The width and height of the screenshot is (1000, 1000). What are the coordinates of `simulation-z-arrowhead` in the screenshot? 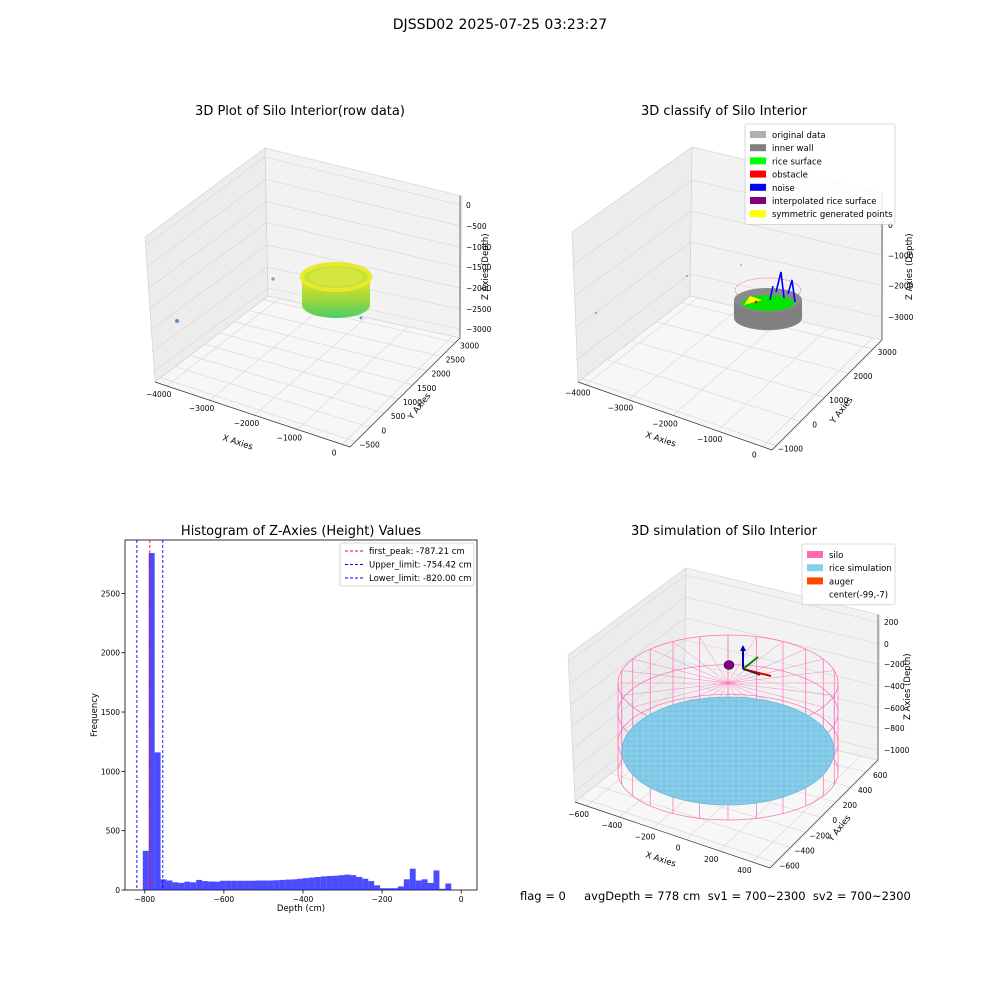 It's located at (743, 648).